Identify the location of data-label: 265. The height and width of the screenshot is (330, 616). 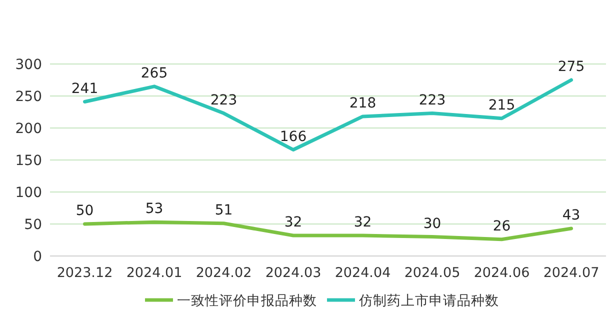
(154, 73).